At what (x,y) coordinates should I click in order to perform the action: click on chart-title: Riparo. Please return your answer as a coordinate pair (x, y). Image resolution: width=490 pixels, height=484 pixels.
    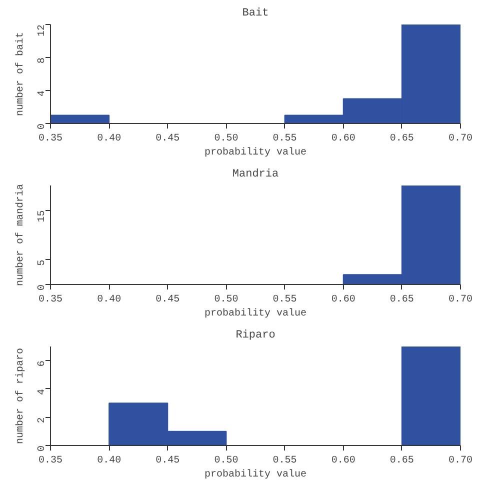
    Looking at the image, I should click on (256, 336).